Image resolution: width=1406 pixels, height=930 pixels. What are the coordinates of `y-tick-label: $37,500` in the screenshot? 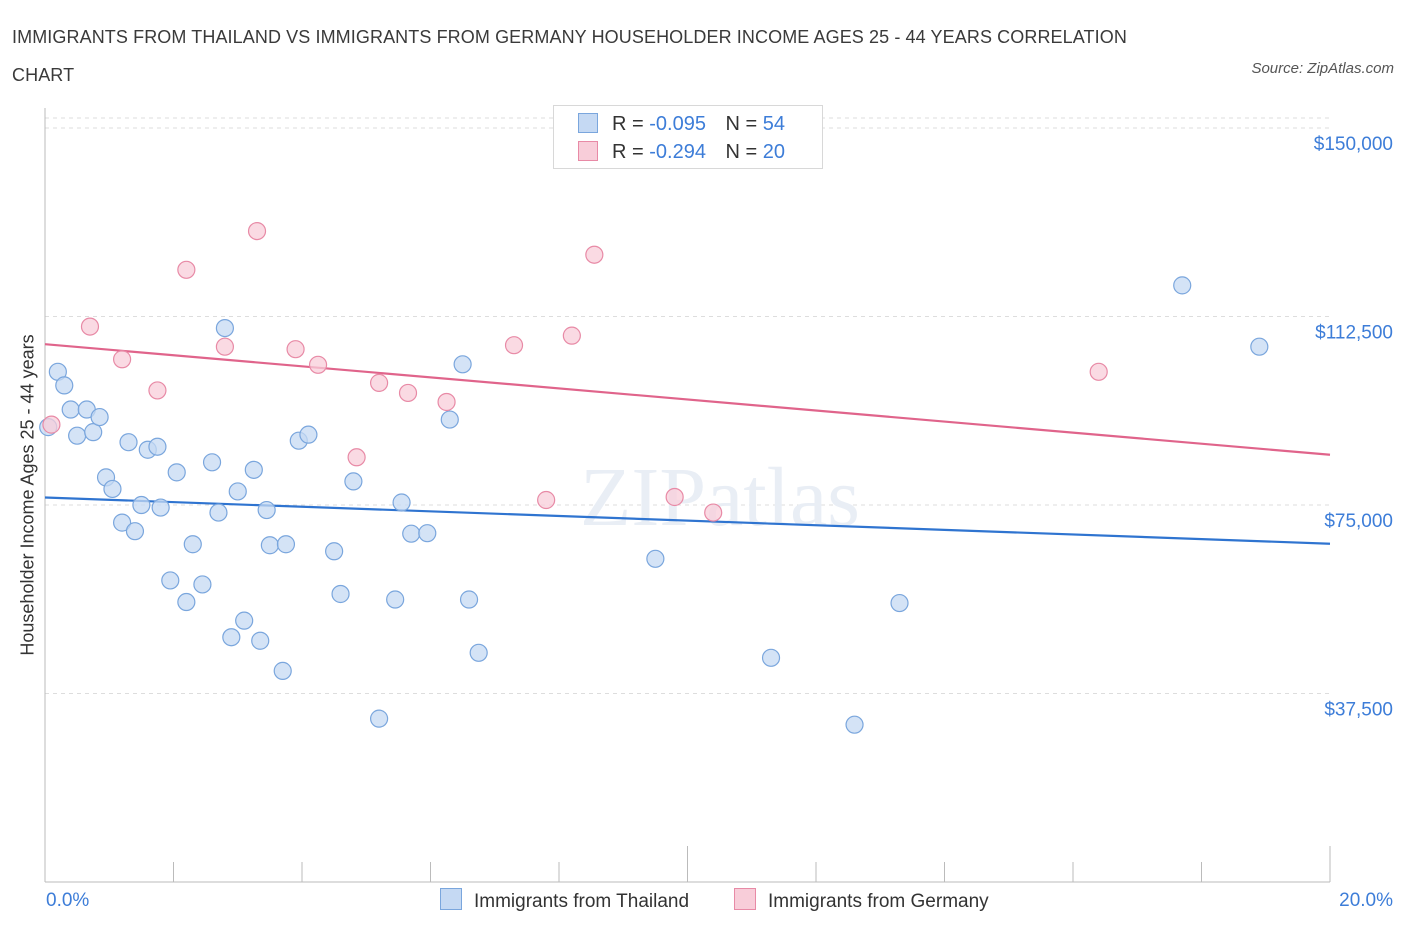 It's located at (1358, 710).